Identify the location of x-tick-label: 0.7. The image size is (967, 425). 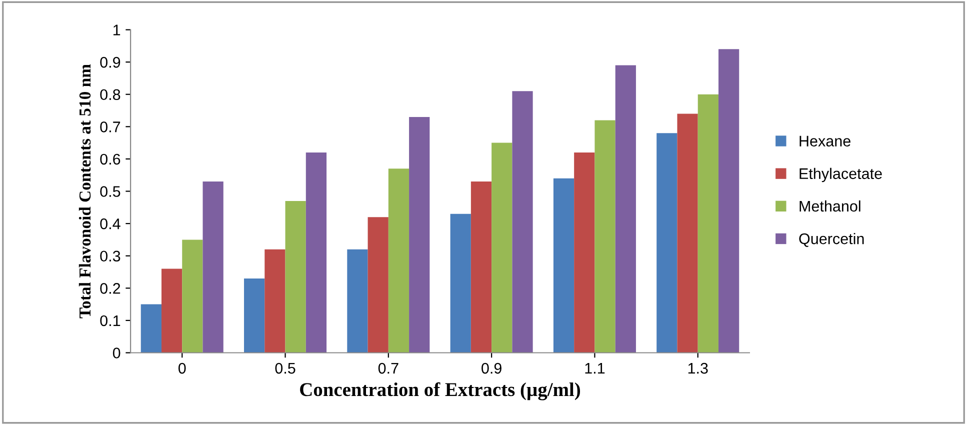
(388, 368).